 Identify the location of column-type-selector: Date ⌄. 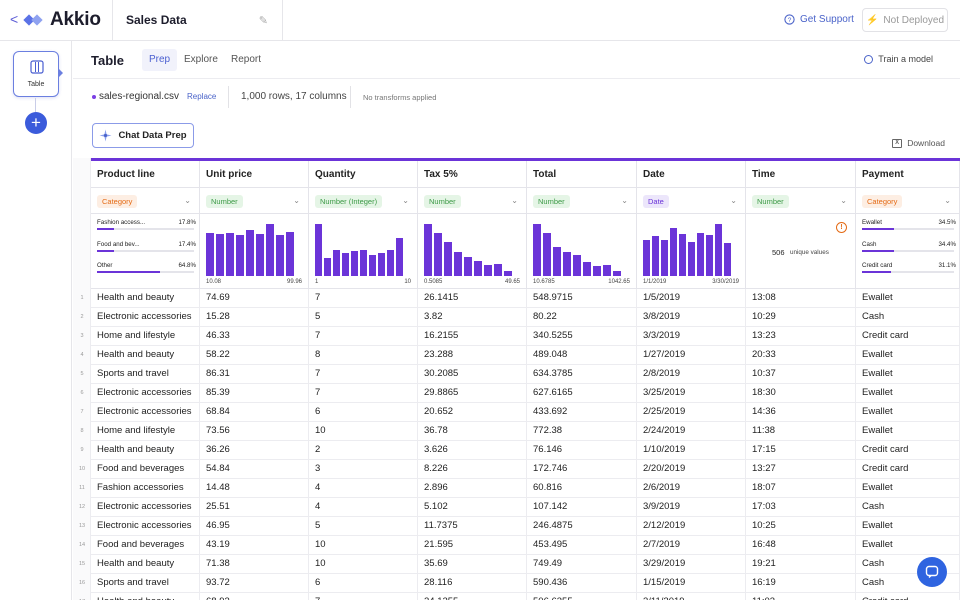
(691, 201).